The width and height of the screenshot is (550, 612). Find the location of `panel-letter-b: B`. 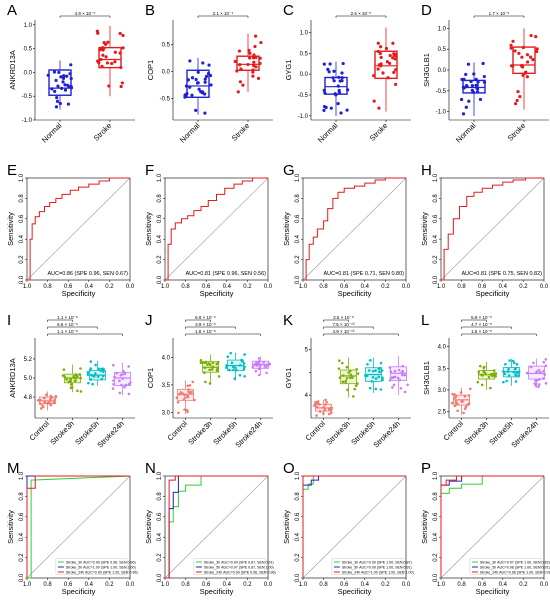

panel-letter-b: B is located at coordinates (150, 10).